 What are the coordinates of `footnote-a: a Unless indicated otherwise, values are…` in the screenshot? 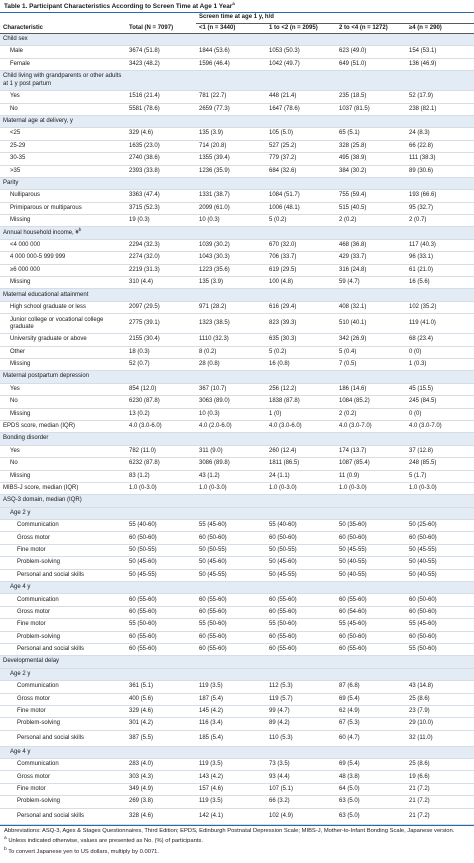 It's located at (103, 840).